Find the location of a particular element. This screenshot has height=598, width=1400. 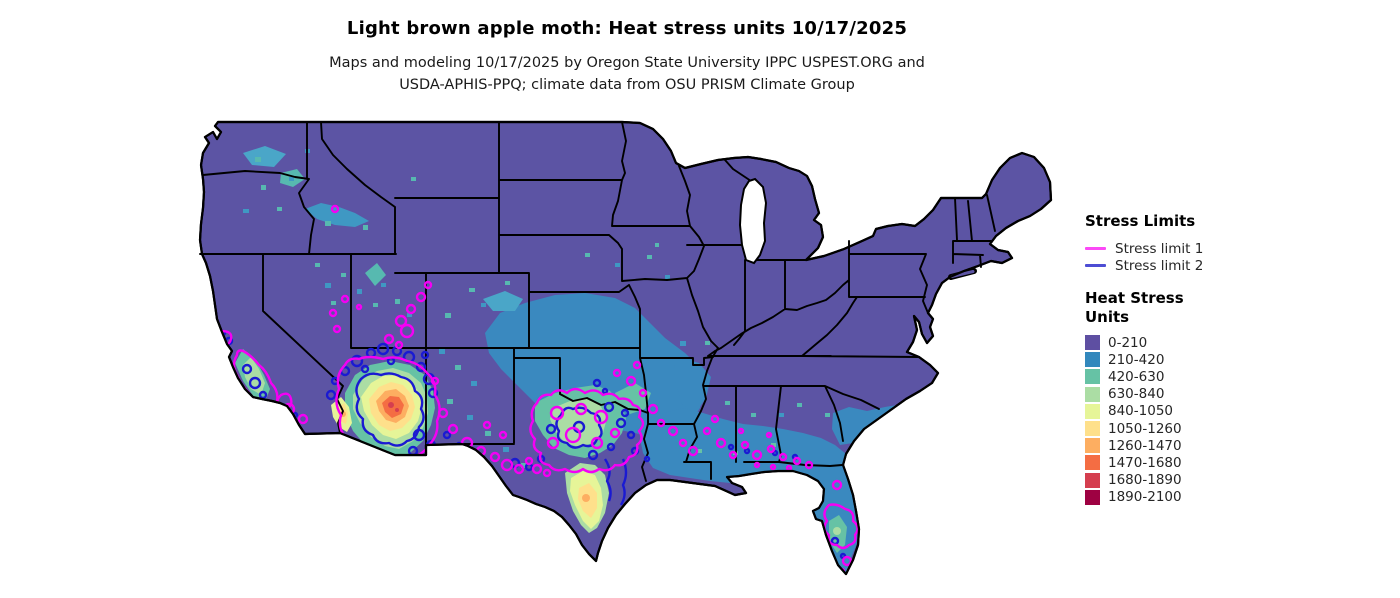

bin-row: 1470-1680 is located at coordinates (1144, 462).